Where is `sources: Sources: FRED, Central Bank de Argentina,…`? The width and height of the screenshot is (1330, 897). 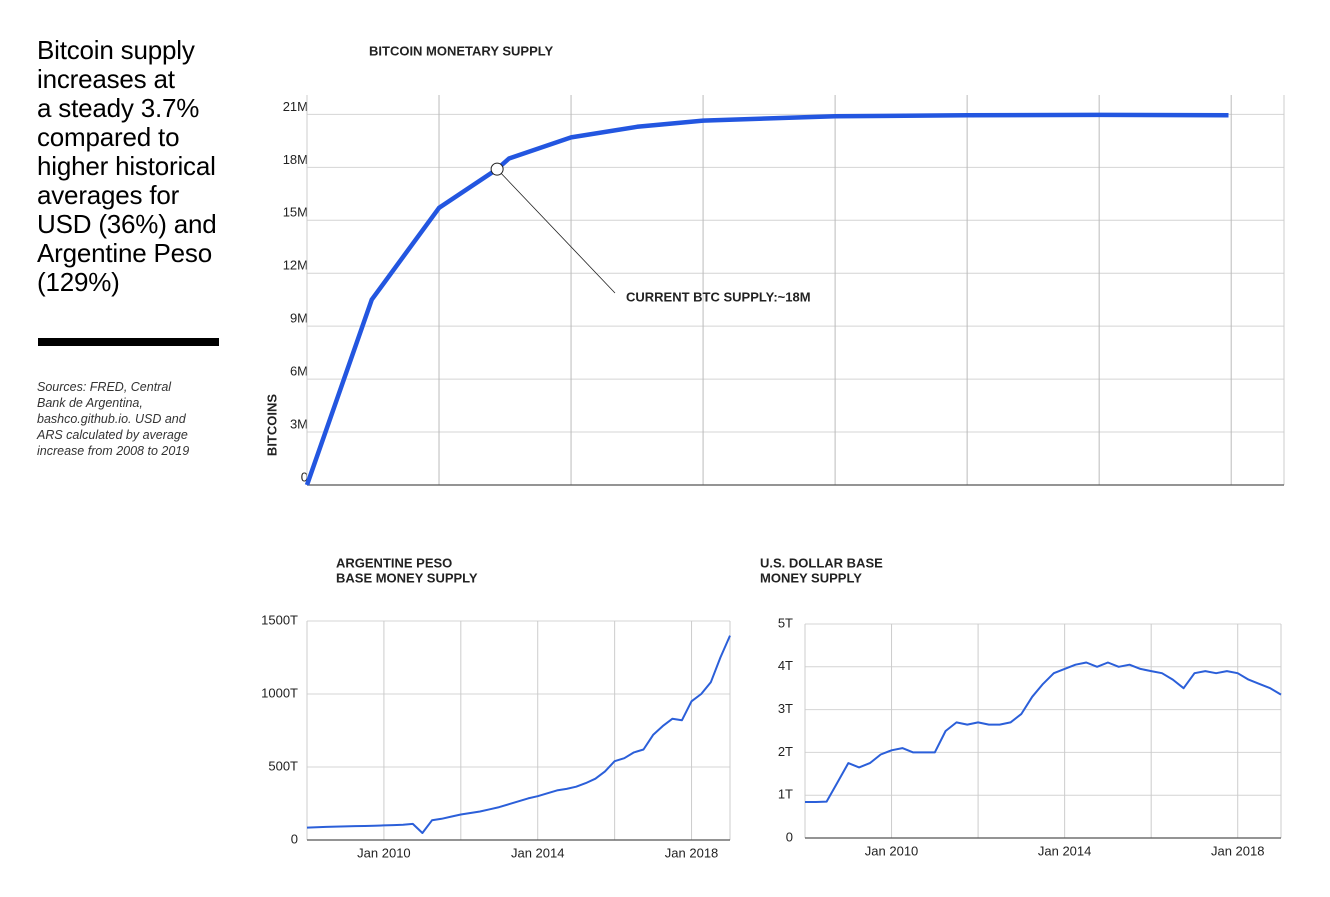 sources: Sources: FRED, Central Bank de Argentina,… is located at coordinates (113, 419).